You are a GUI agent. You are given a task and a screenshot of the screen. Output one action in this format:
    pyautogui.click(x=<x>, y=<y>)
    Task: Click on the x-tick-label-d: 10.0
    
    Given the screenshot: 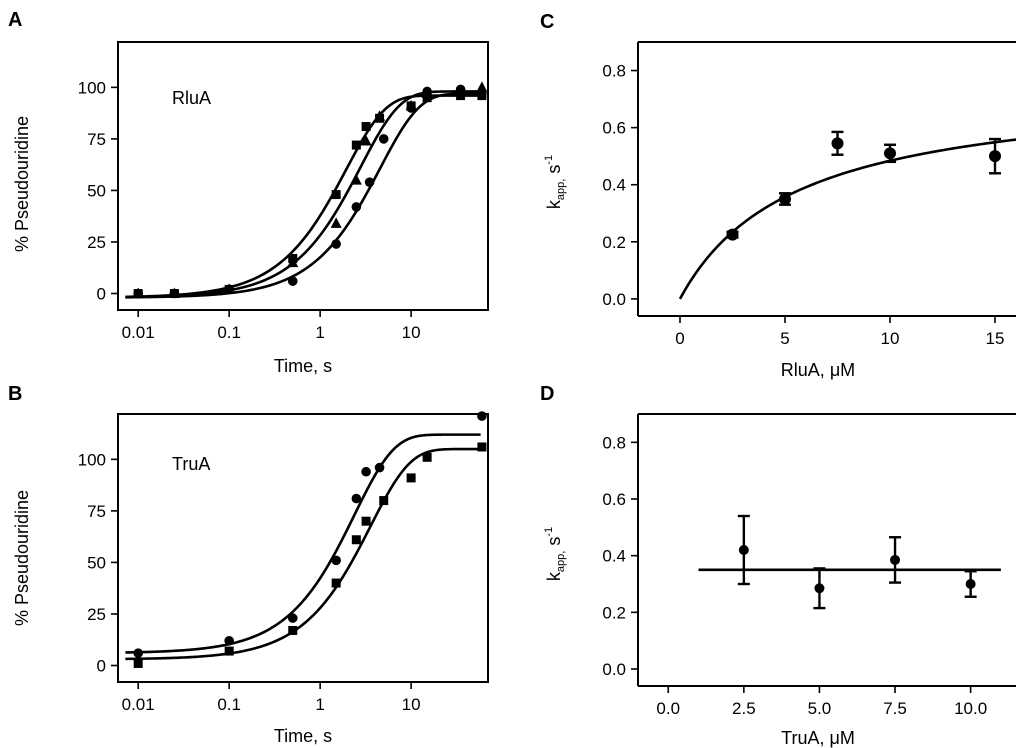 What is the action you would take?
    pyautogui.click(x=970, y=708)
    